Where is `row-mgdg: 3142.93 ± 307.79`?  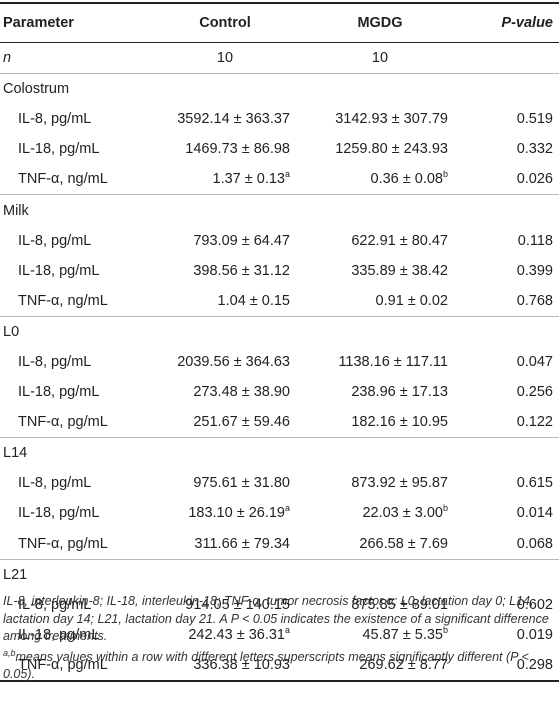 row-mgdg: 3142.93 ± 307.79 is located at coordinates (380, 119).